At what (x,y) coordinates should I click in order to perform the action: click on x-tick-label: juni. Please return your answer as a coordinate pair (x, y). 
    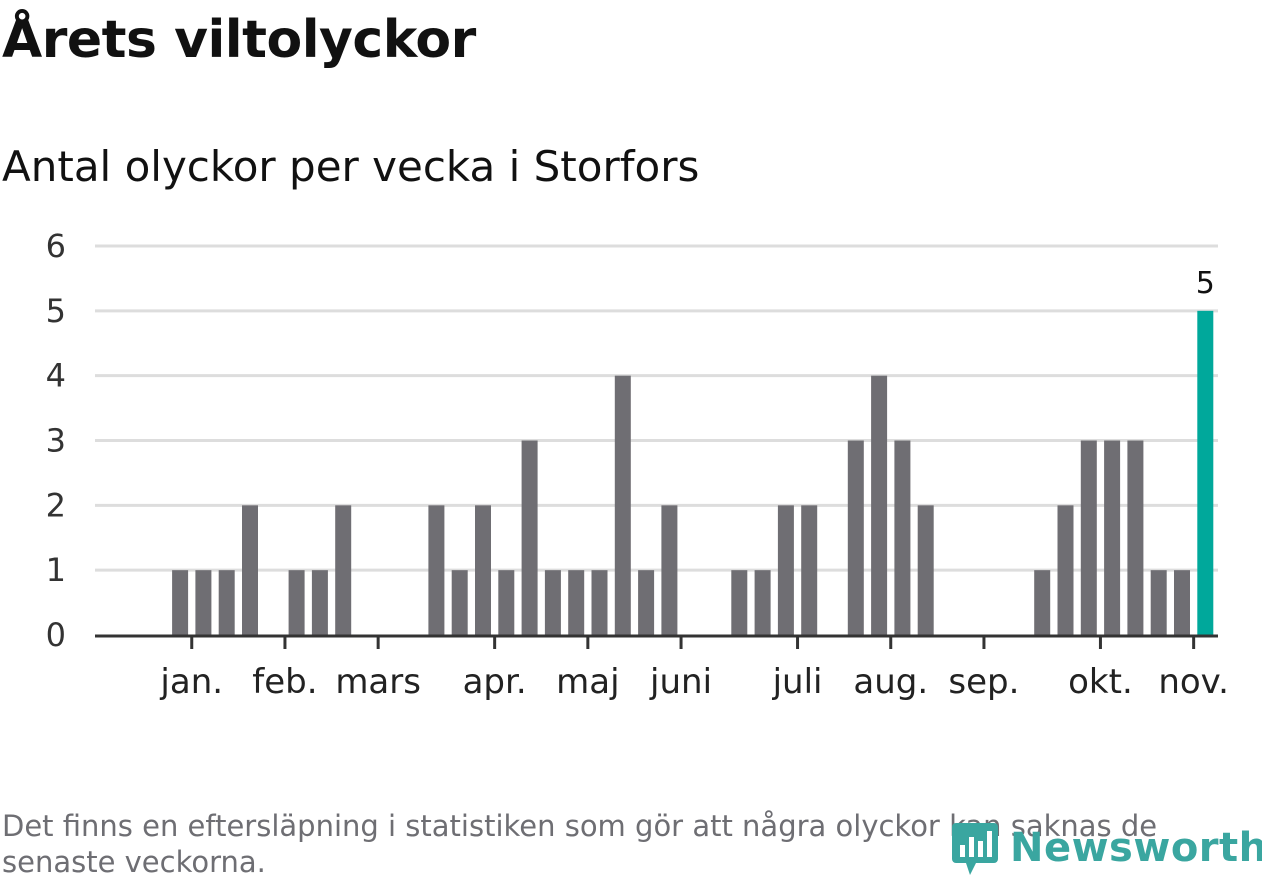
    Looking at the image, I should click on (680, 682).